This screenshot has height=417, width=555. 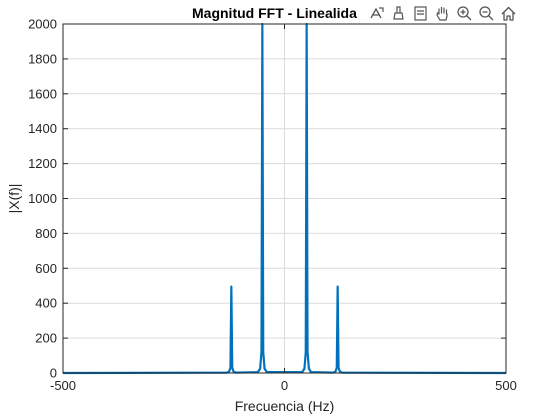 What do you see at coordinates (53, 373) in the screenshot?
I see `y-tick-label: 0` at bounding box center [53, 373].